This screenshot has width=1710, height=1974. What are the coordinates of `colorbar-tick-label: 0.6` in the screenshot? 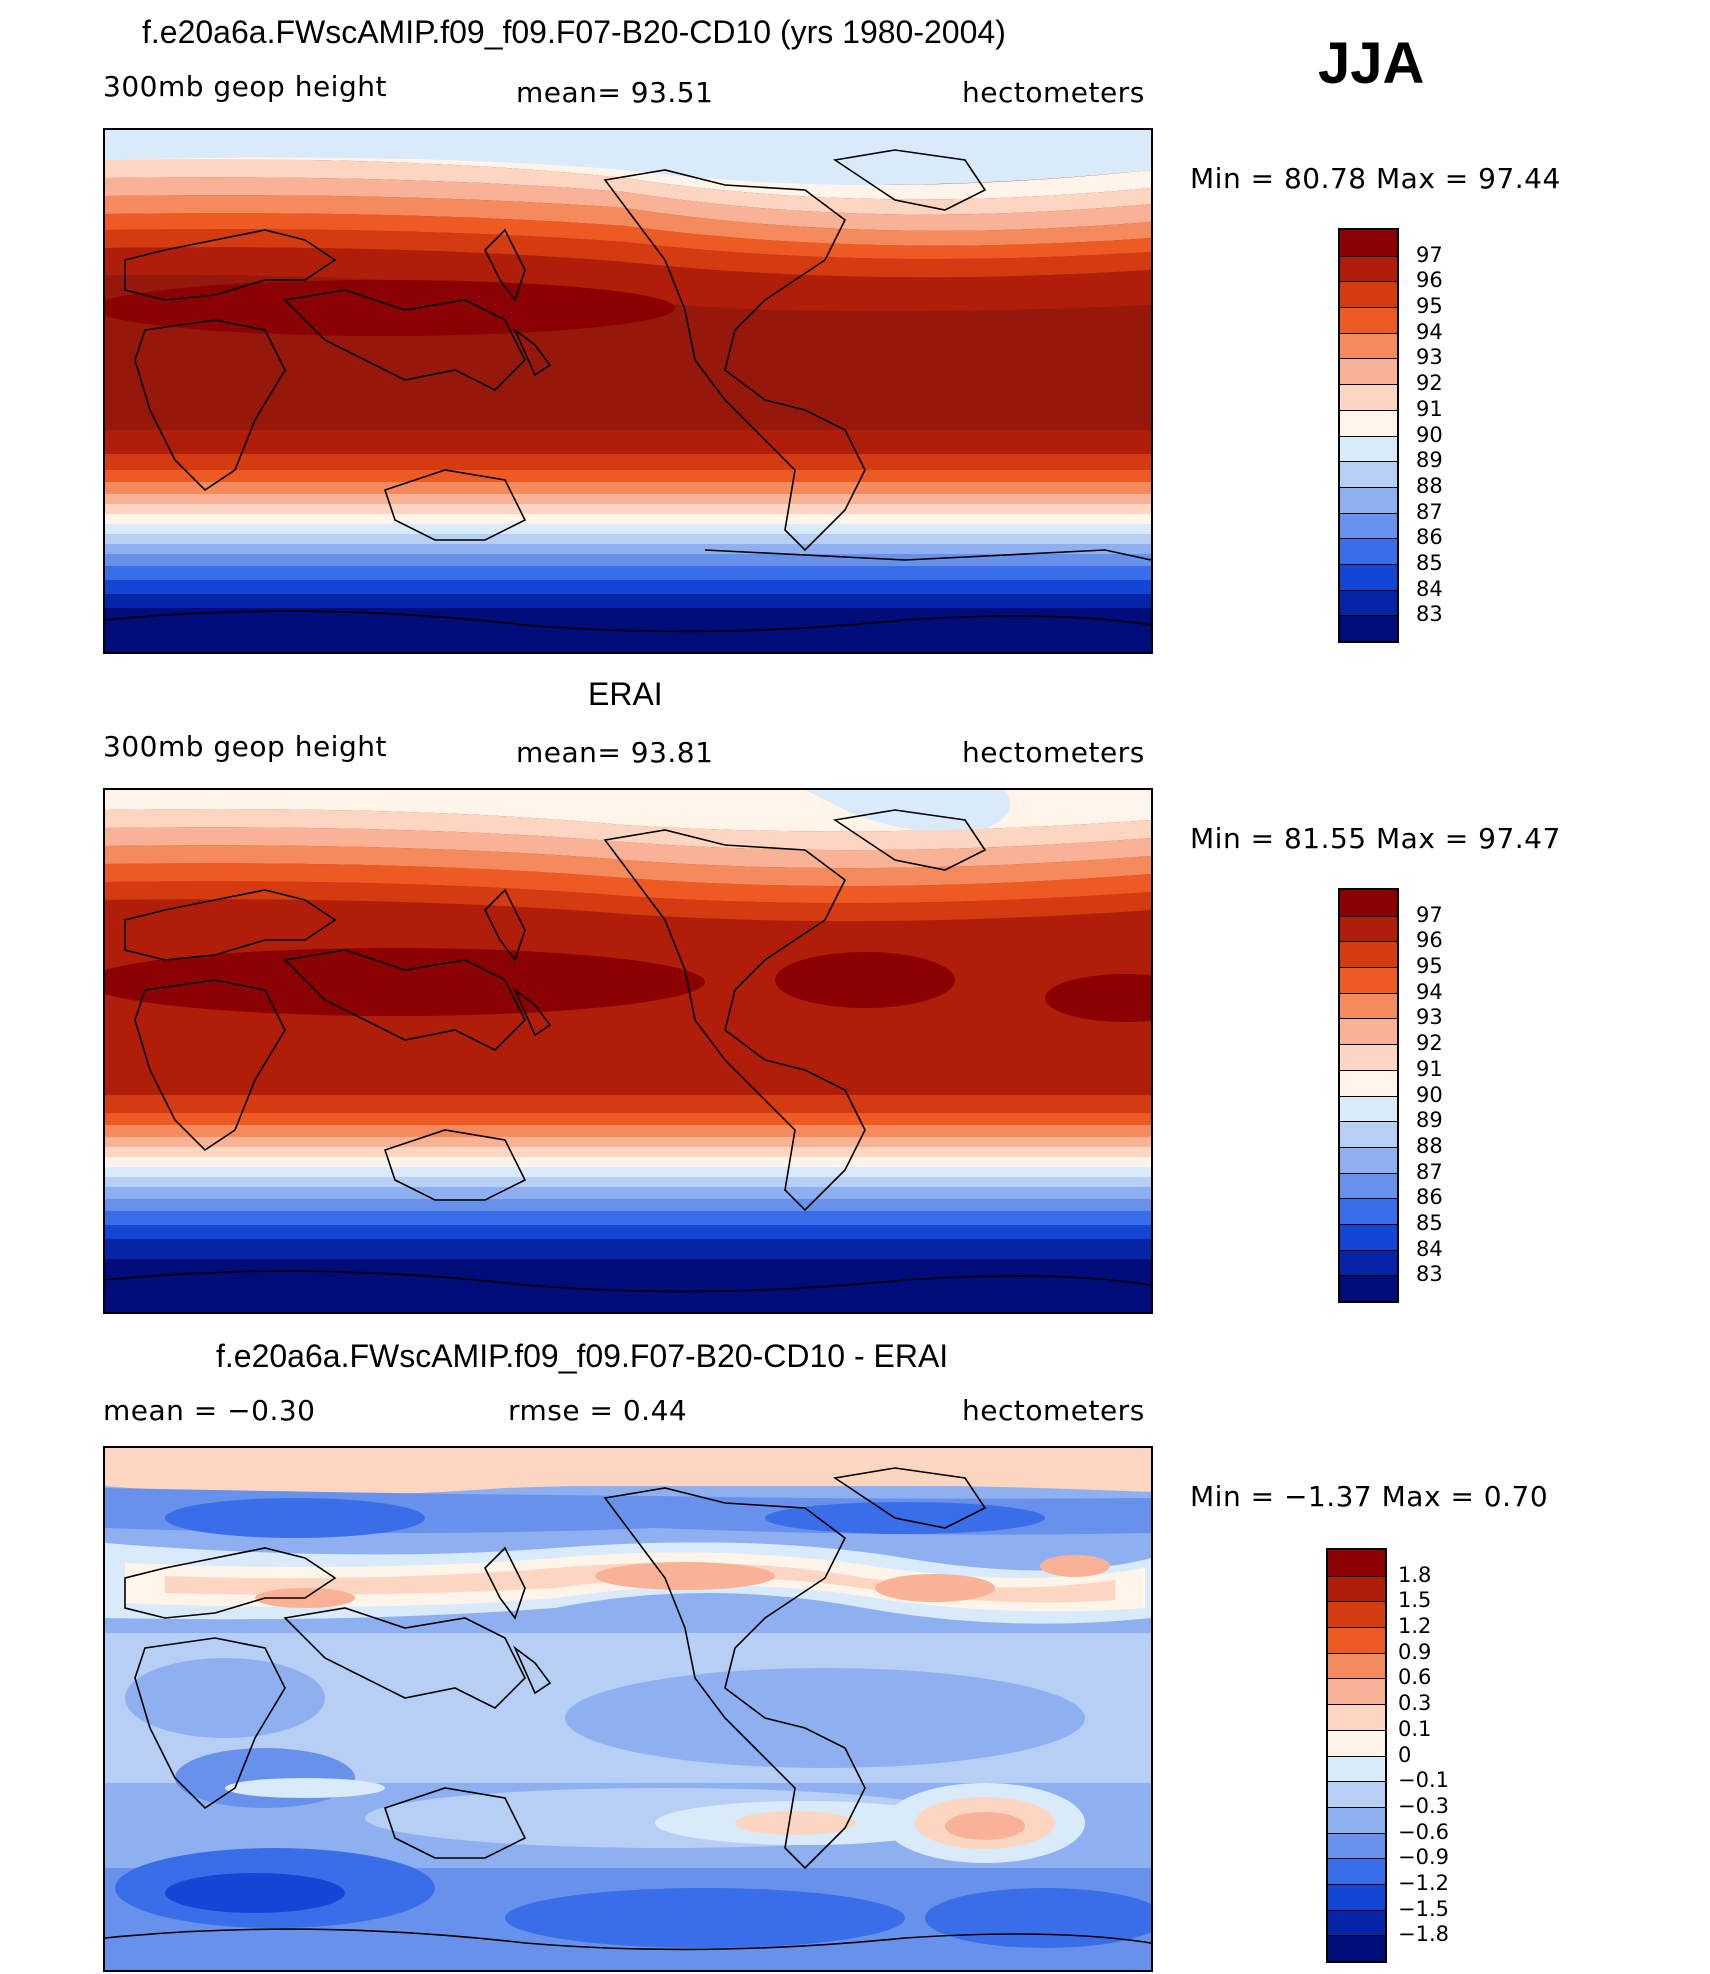 It's located at (1415, 1677).